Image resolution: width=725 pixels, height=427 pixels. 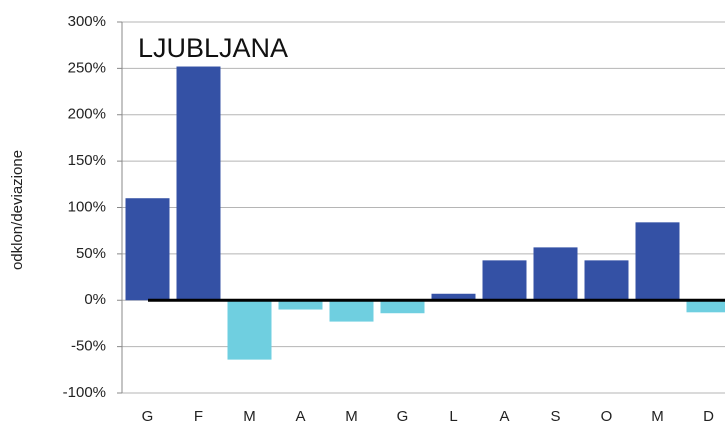 What do you see at coordinates (708, 416) in the screenshot?
I see `x-tick-label: D` at bounding box center [708, 416].